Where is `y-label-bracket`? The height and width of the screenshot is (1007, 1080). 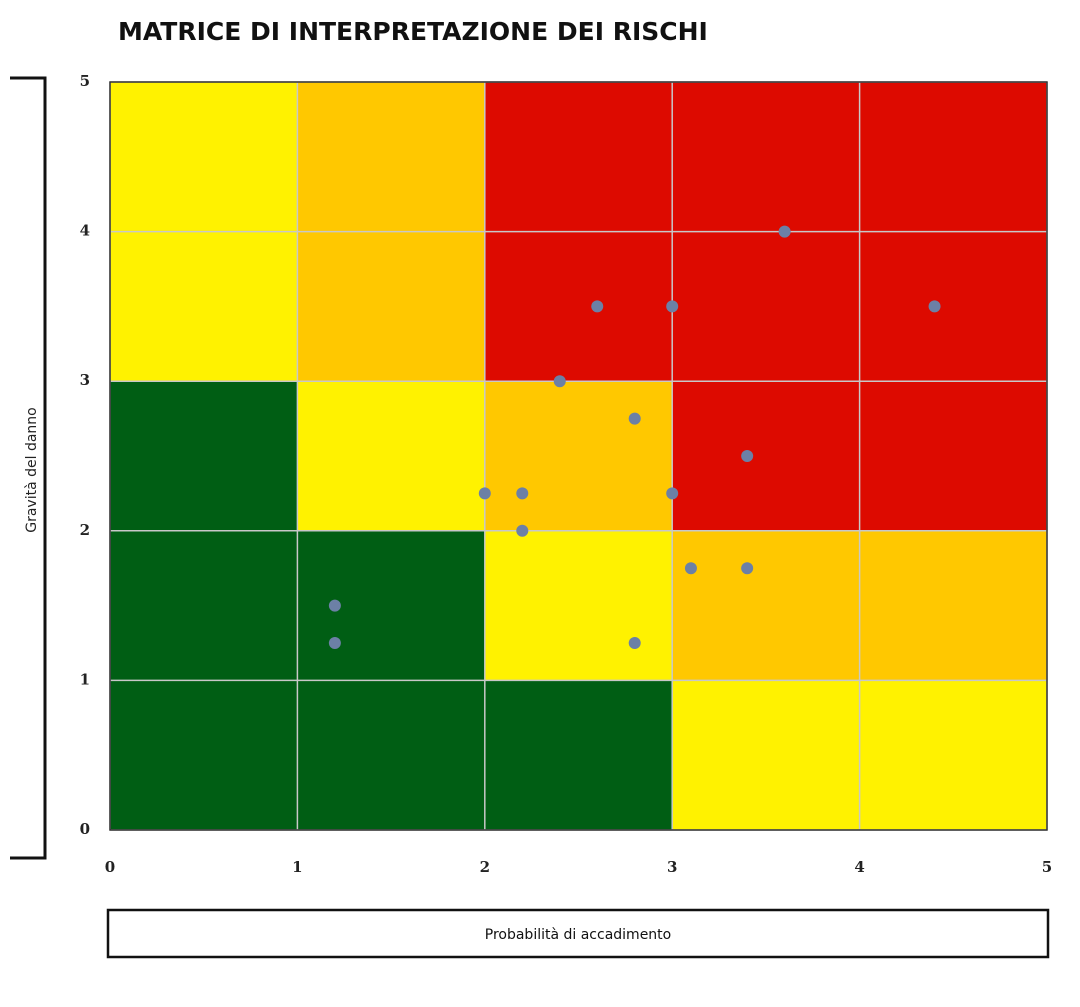 y-label-bracket is located at coordinates (28, 468).